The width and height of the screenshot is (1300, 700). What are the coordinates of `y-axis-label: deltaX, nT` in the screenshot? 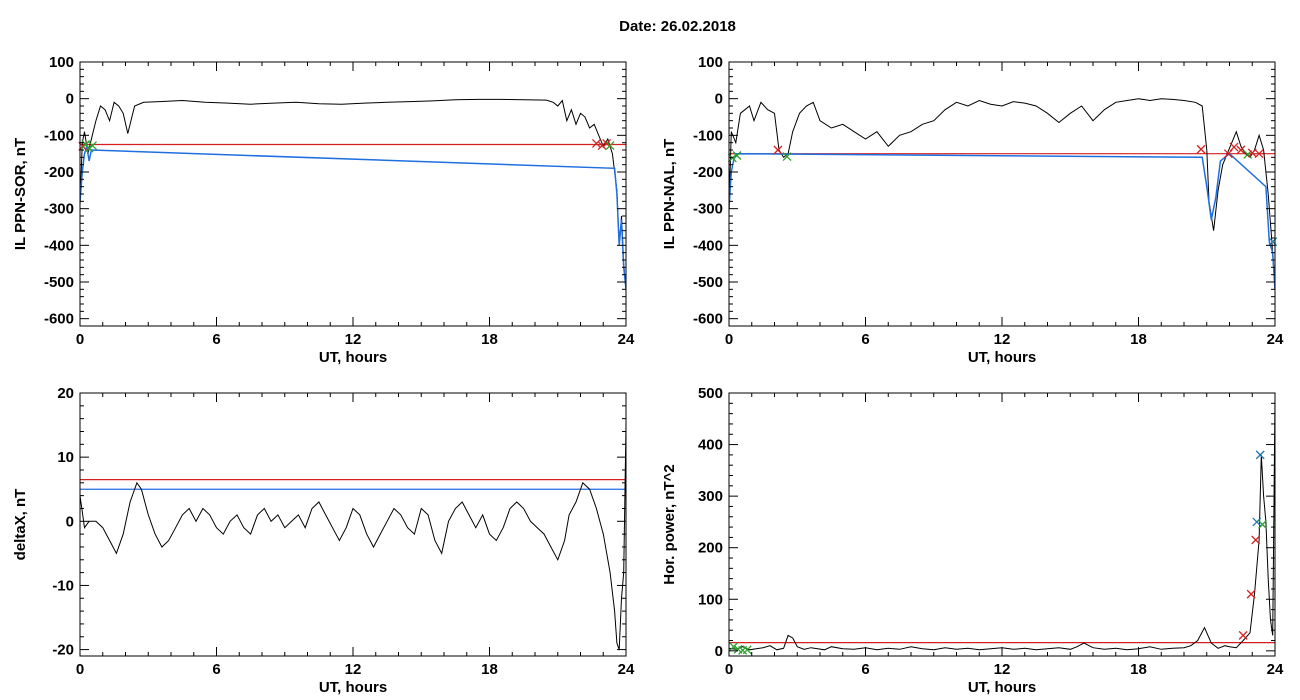 It's located at (20, 525).